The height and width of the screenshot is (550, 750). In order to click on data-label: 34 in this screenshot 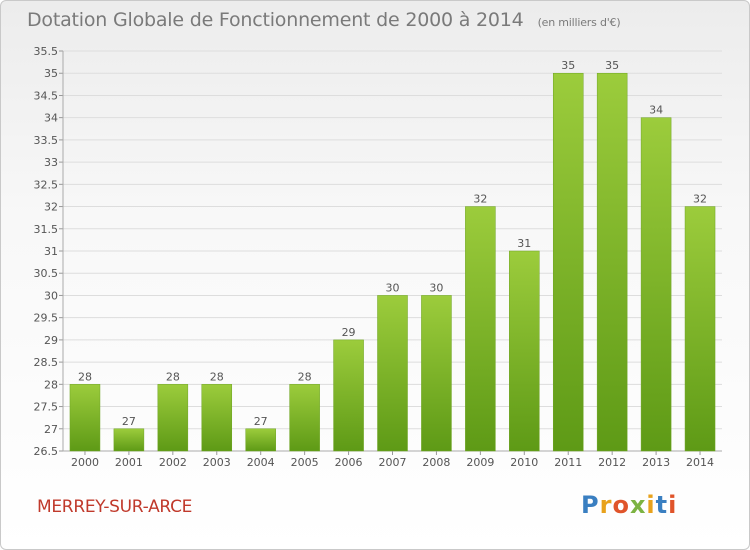, I will do `click(656, 110)`.